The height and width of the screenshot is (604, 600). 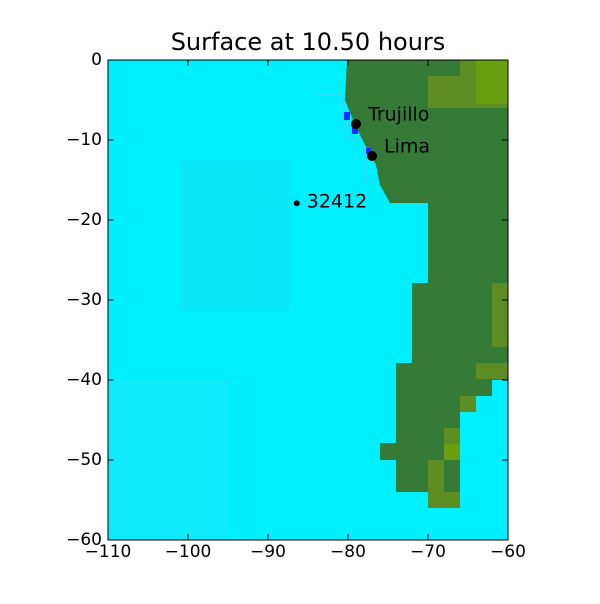 I want to click on y-tick-label: −20, so click(x=84, y=220).